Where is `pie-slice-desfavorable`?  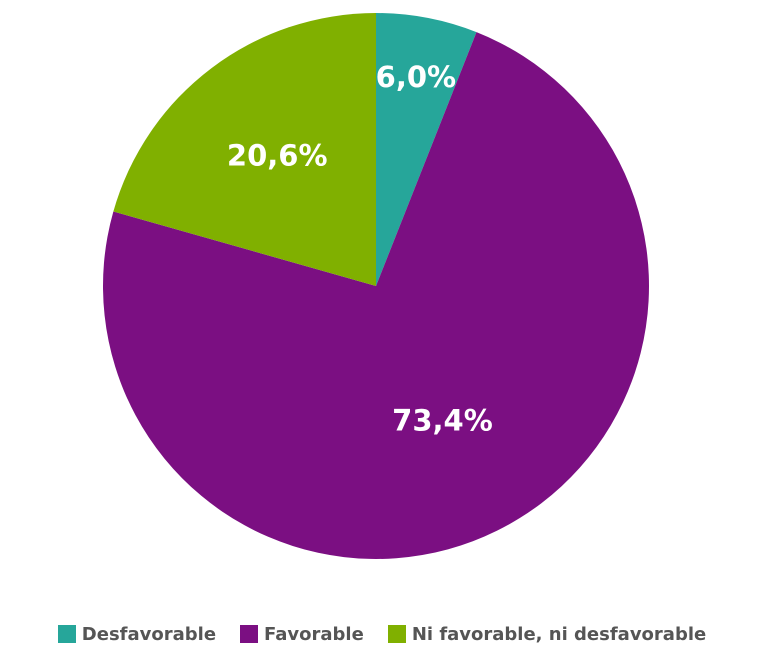 pie-slice-desfavorable is located at coordinates (426, 149).